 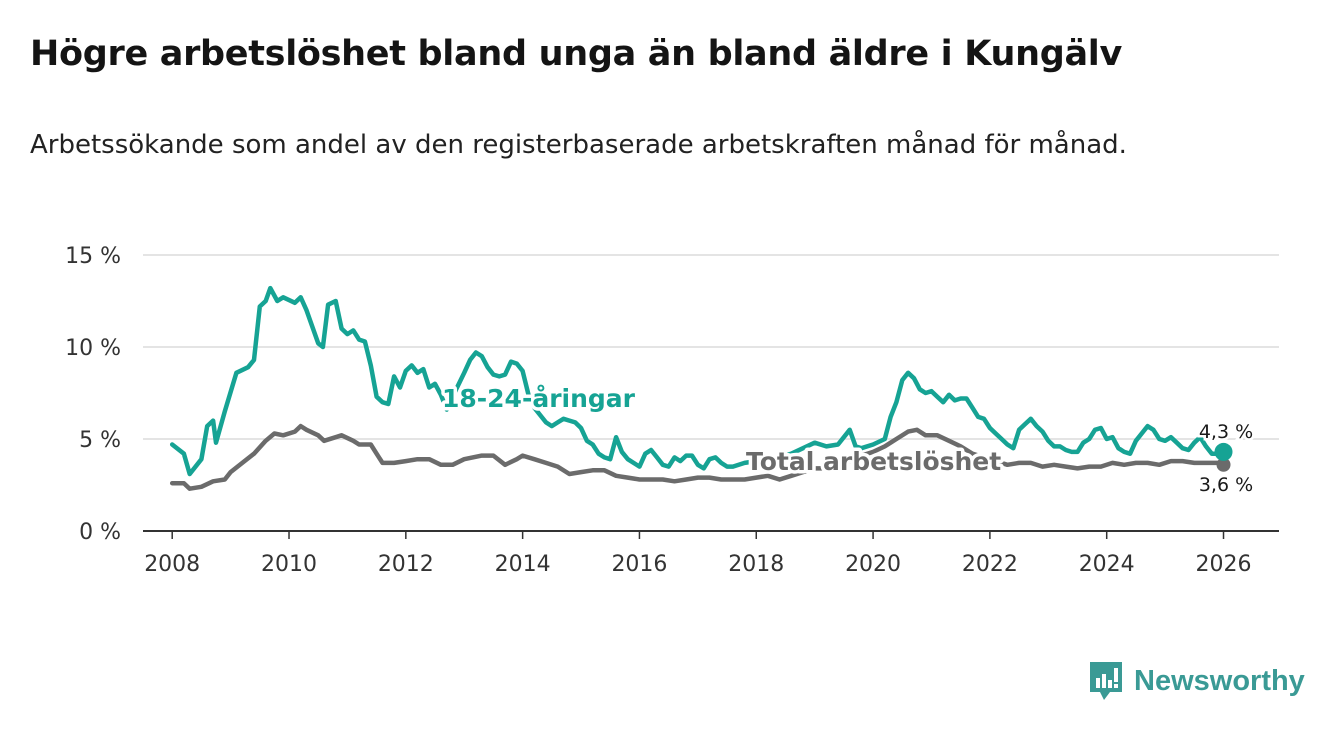 I want to click on series-label-total: Total arbetslöshet, so click(x=873, y=461).